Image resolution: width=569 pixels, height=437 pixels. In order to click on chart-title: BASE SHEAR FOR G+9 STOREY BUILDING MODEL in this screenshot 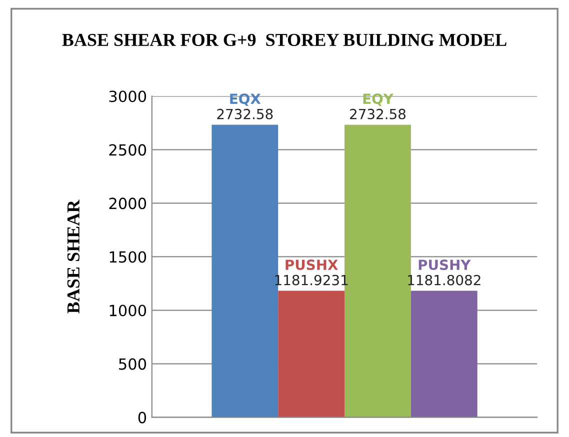, I will do `click(284, 40)`.